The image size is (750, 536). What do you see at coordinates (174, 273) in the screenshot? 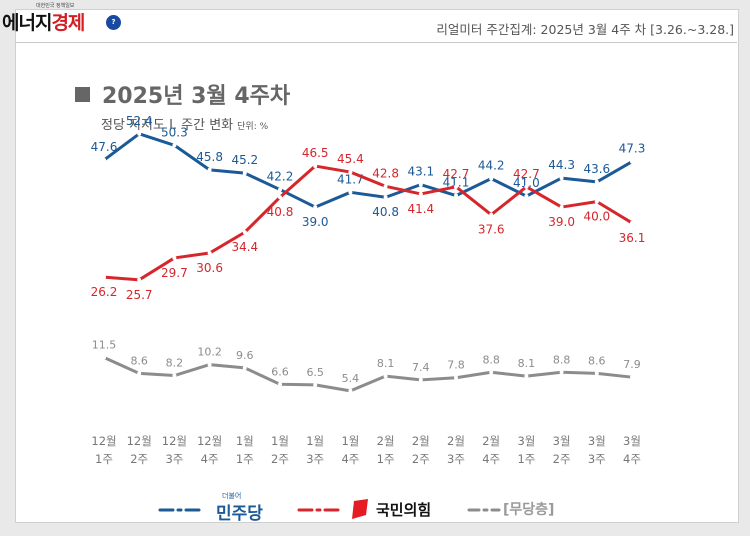
I see `data-label-ppp: 29.7` at bounding box center [174, 273].